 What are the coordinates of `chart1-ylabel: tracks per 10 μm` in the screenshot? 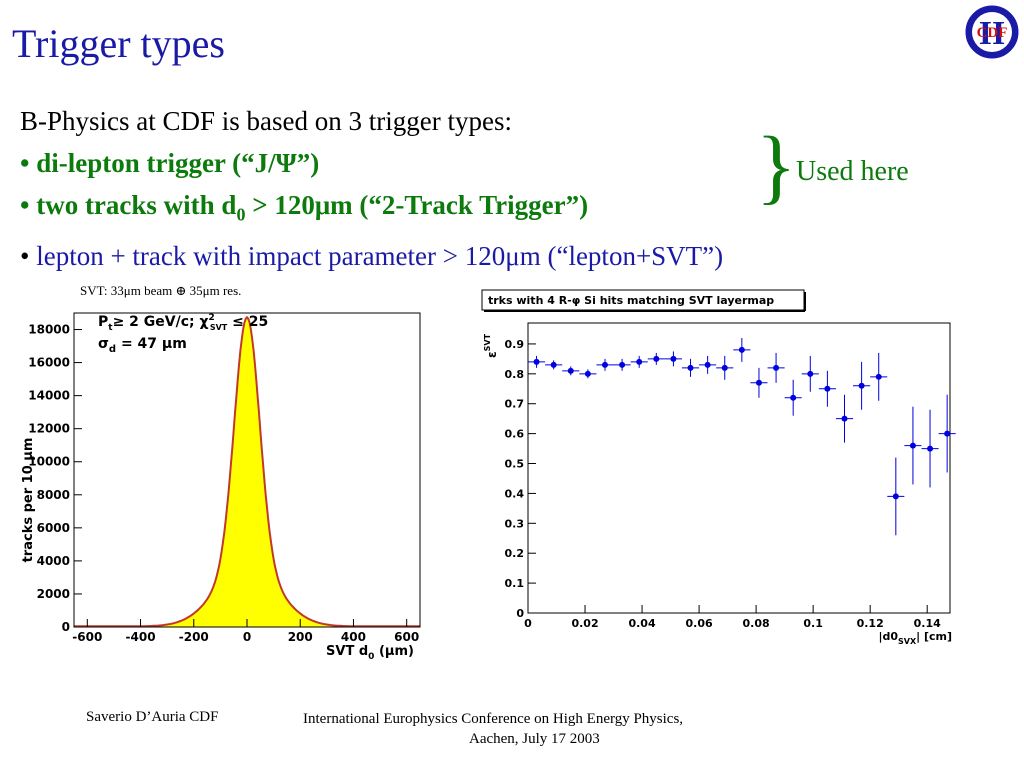 It's located at (28, 500).